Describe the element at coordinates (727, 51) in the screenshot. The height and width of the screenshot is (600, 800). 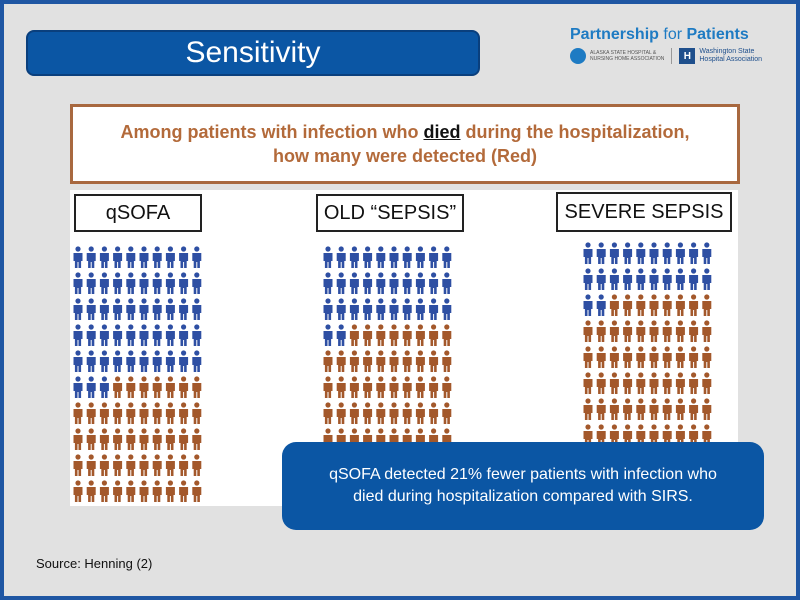
I see `wa-org-line1: Washington State` at that location.